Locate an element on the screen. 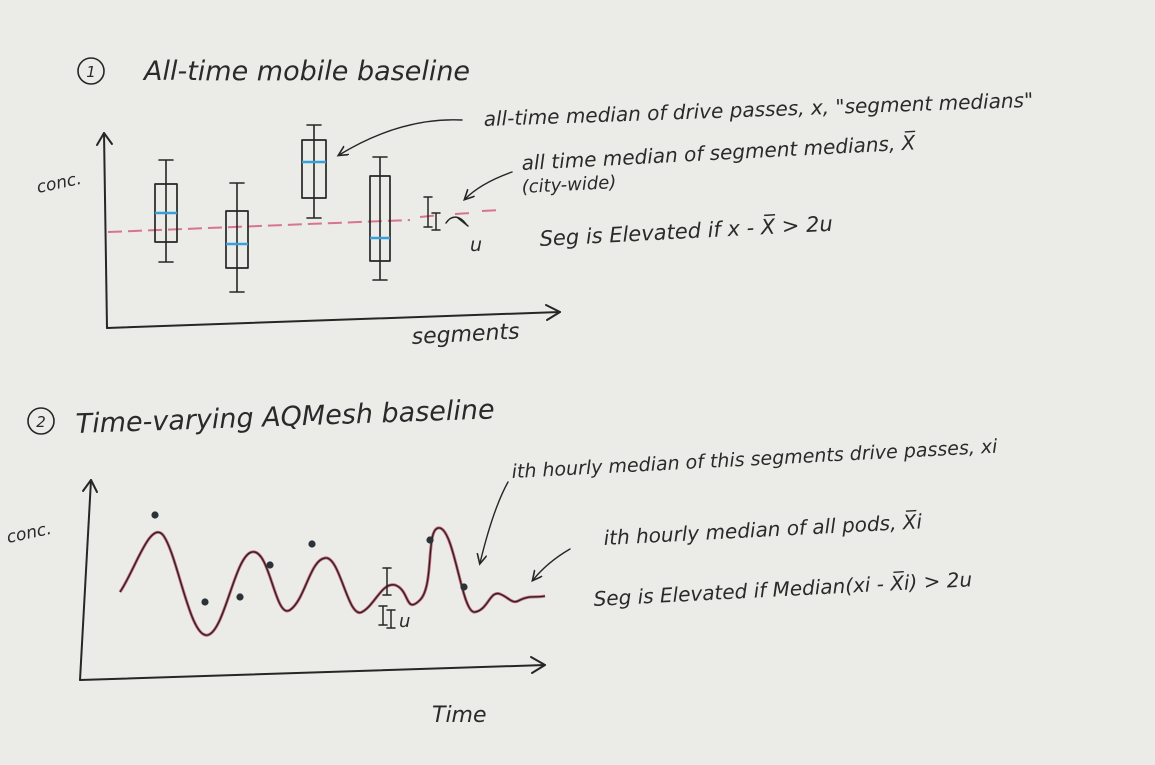 This screenshot has height=765, width=1155. panel-1-y-axis-arrowhead is located at coordinates (104, 139).